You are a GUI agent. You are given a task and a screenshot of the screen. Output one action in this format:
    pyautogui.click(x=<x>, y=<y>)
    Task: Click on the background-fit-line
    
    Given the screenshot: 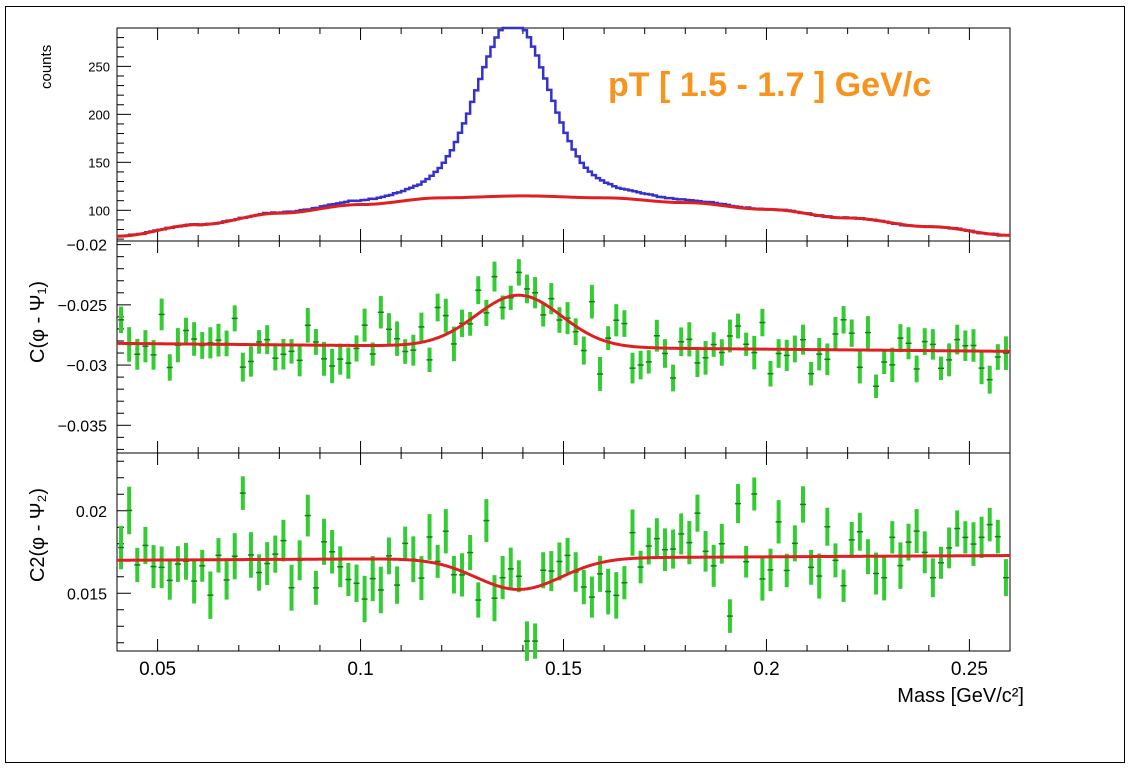 What is the action you would take?
    pyautogui.click(x=563, y=216)
    